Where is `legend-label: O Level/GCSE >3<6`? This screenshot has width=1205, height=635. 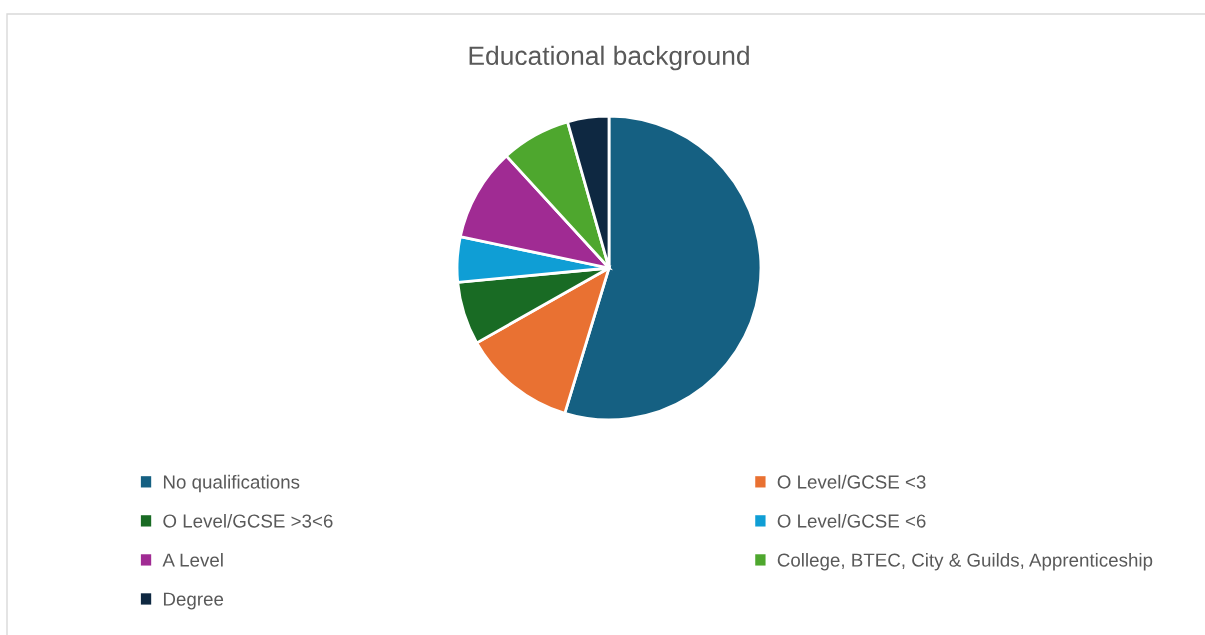
legend-label: O Level/GCSE >3<6 is located at coordinates (248, 520).